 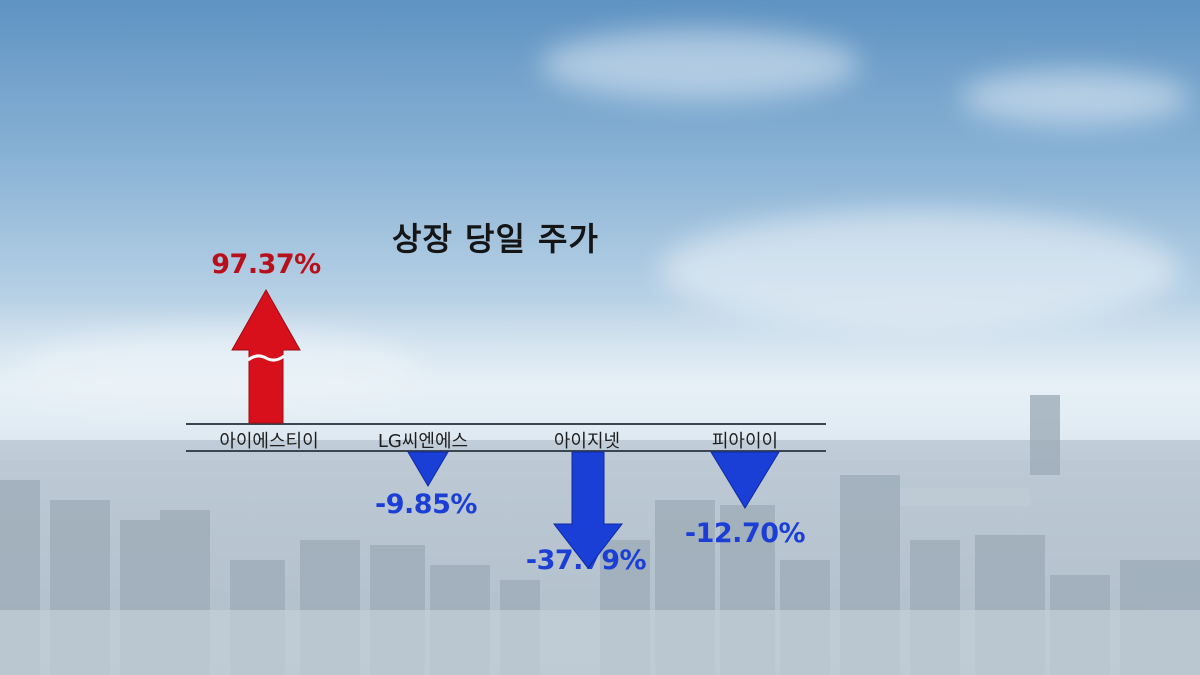 What do you see at coordinates (266, 264) in the screenshot?
I see `value-label: 97.37%` at bounding box center [266, 264].